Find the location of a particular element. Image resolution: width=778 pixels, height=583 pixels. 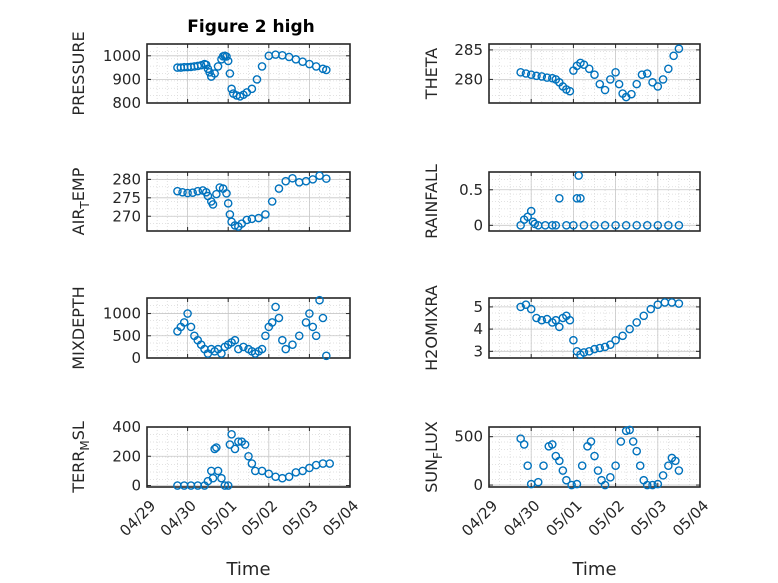

y-axis-label: H2OMIXRA is located at coordinates (431, 328).